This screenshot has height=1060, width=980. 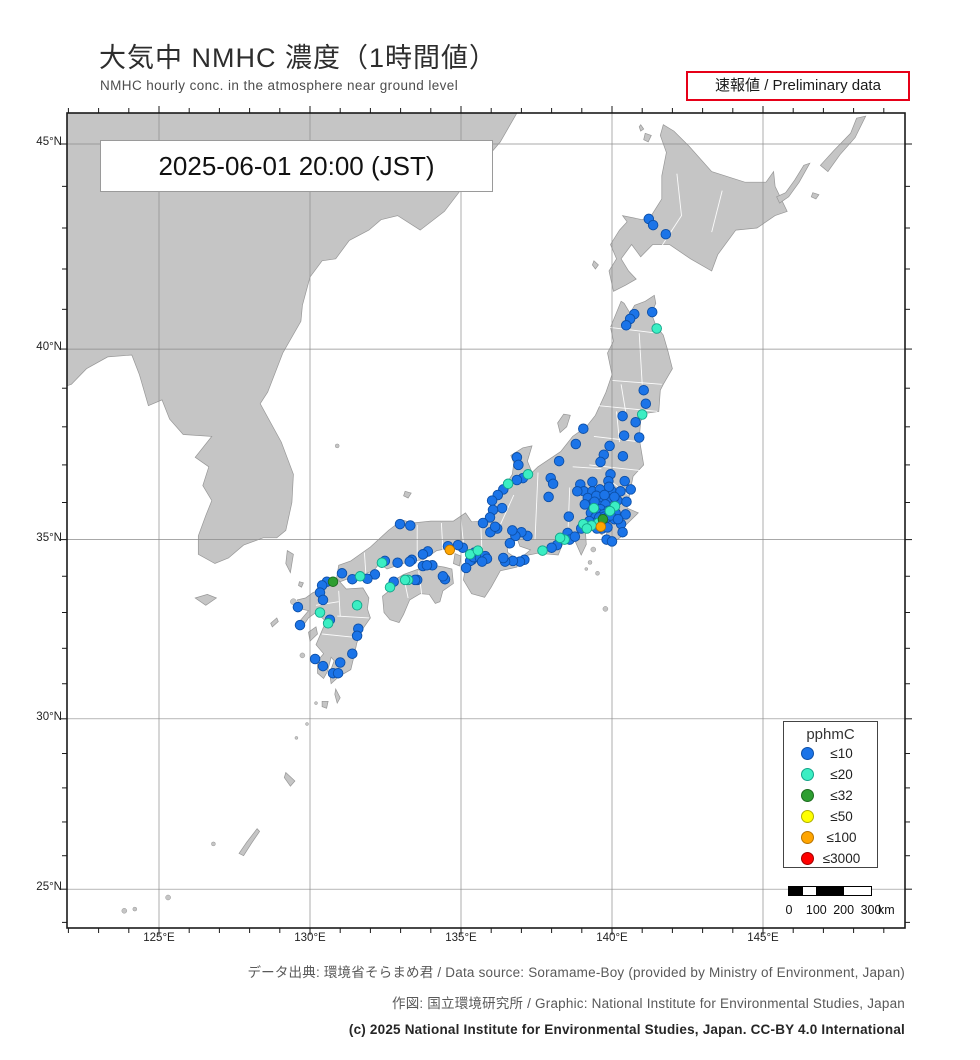 I want to click on lat-axis-label: 45°N, so click(x=49, y=142).